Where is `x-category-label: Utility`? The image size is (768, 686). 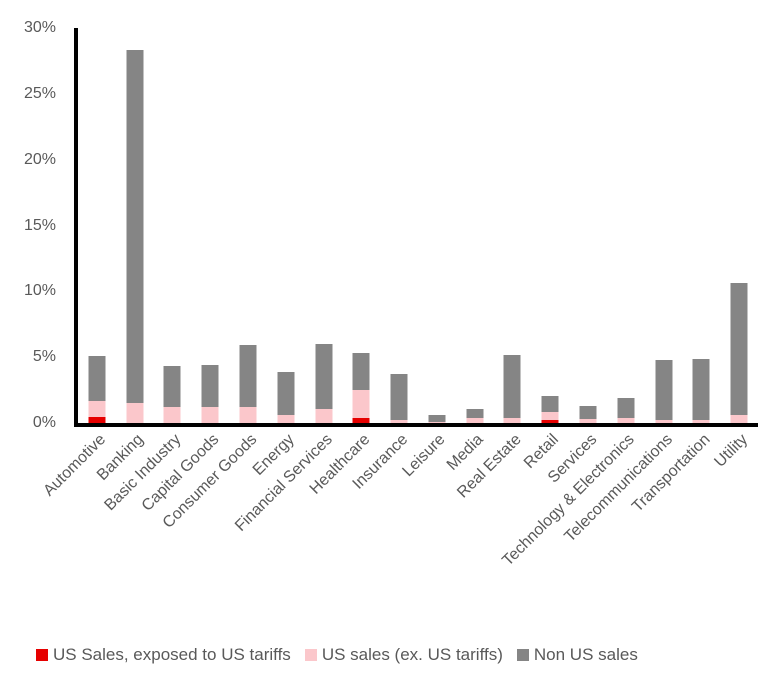
x-category-label: Utility is located at coordinates (731, 451).